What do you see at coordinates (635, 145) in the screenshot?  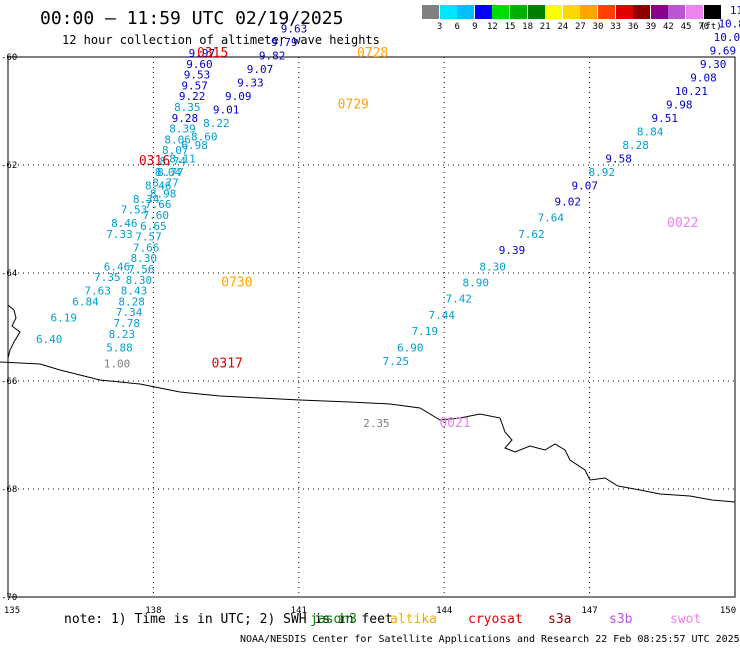 I see `swh-value: 8.28` at bounding box center [635, 145].